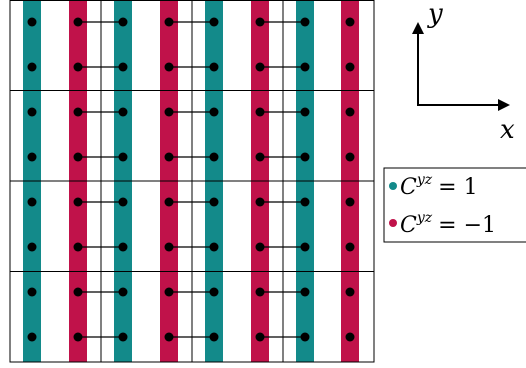 The image size is (526, 368). I want to click on legend-item-positive: Cyz = 1, so click(433, 186).